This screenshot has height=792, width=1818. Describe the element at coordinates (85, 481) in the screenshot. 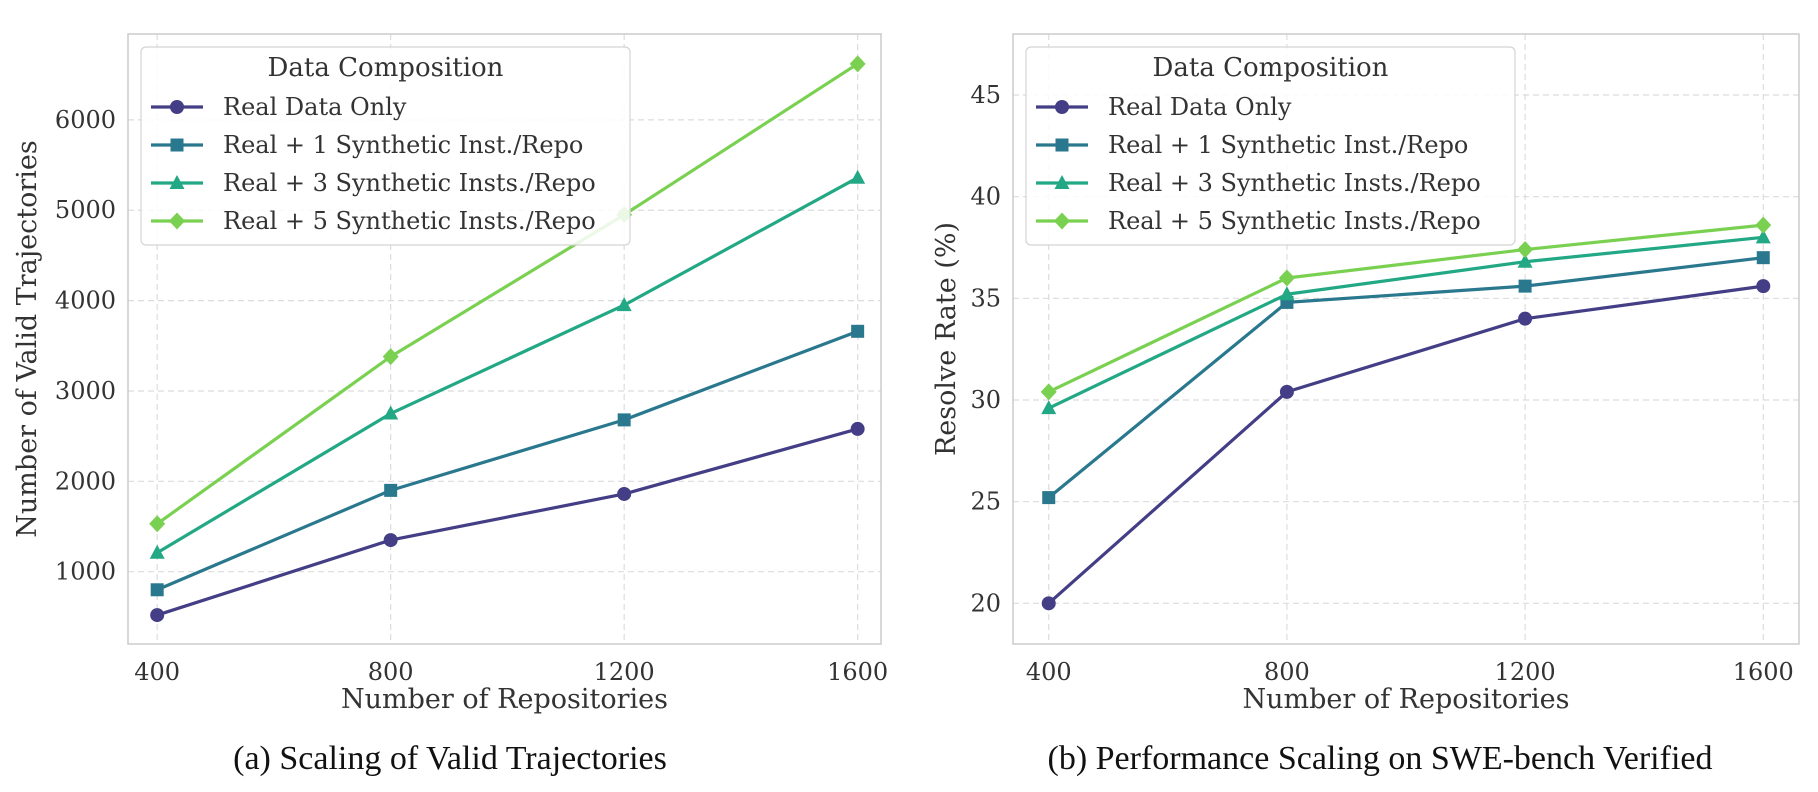

I see `y-tick-label: 2000` at that location.